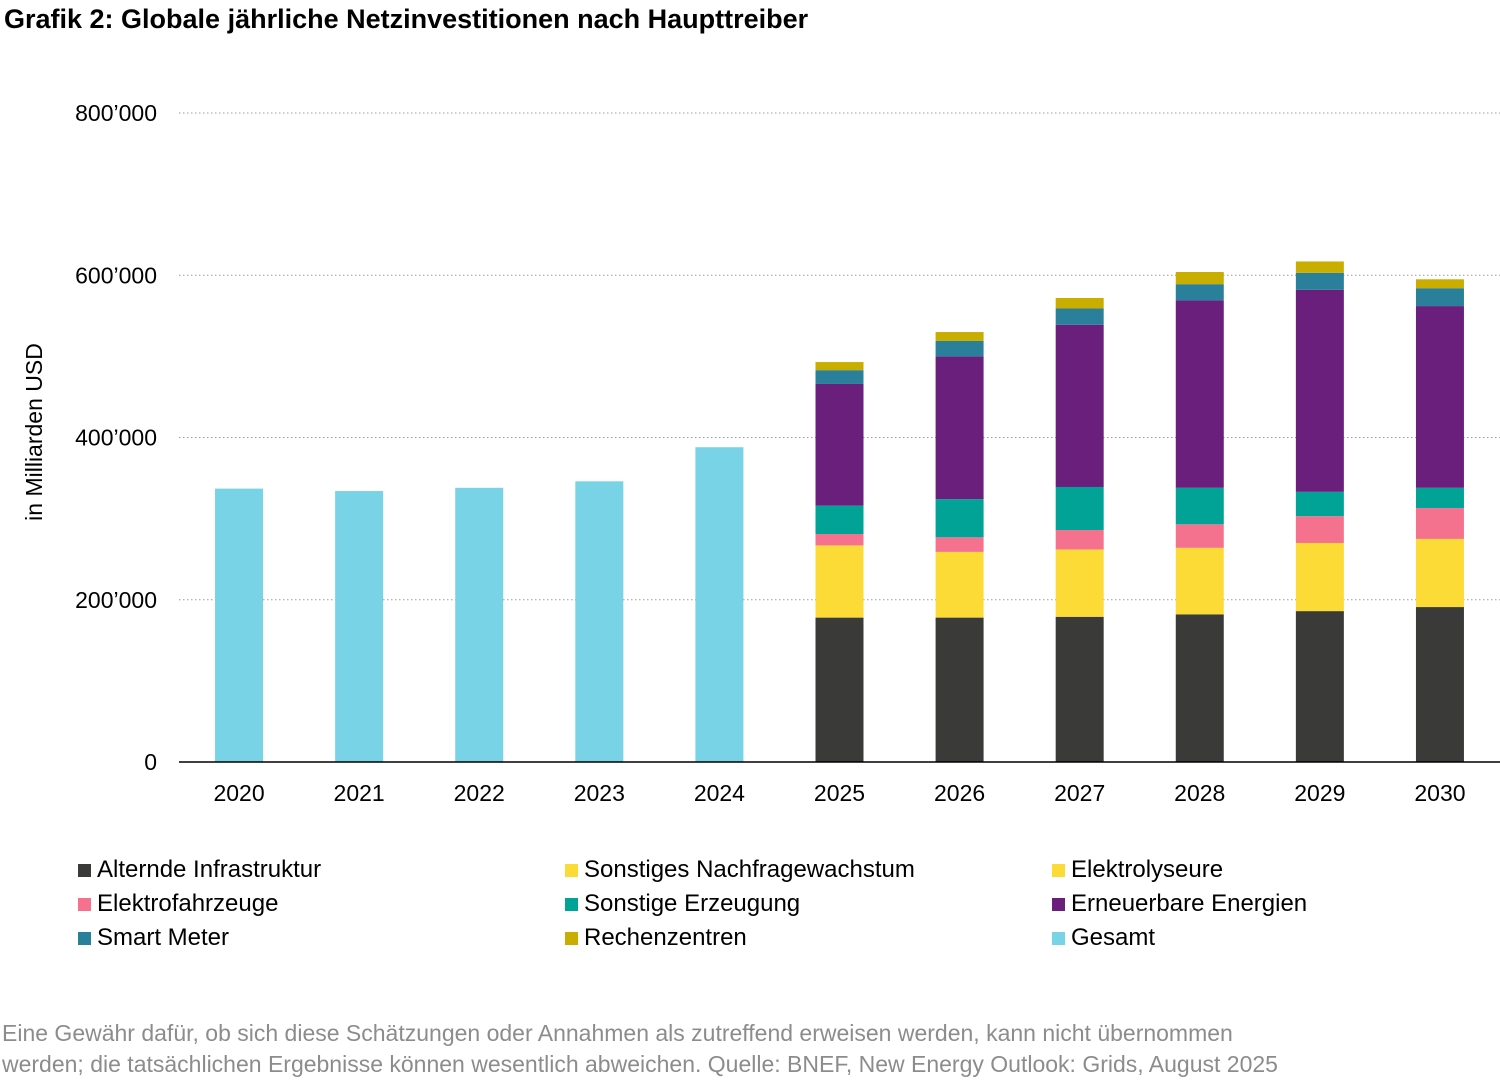 The height and width of the screenshot is (1080, 1500). Describe the element at coordinates (959, 793) in the screenshot. I see `x-tick-label: 2026` at that location.